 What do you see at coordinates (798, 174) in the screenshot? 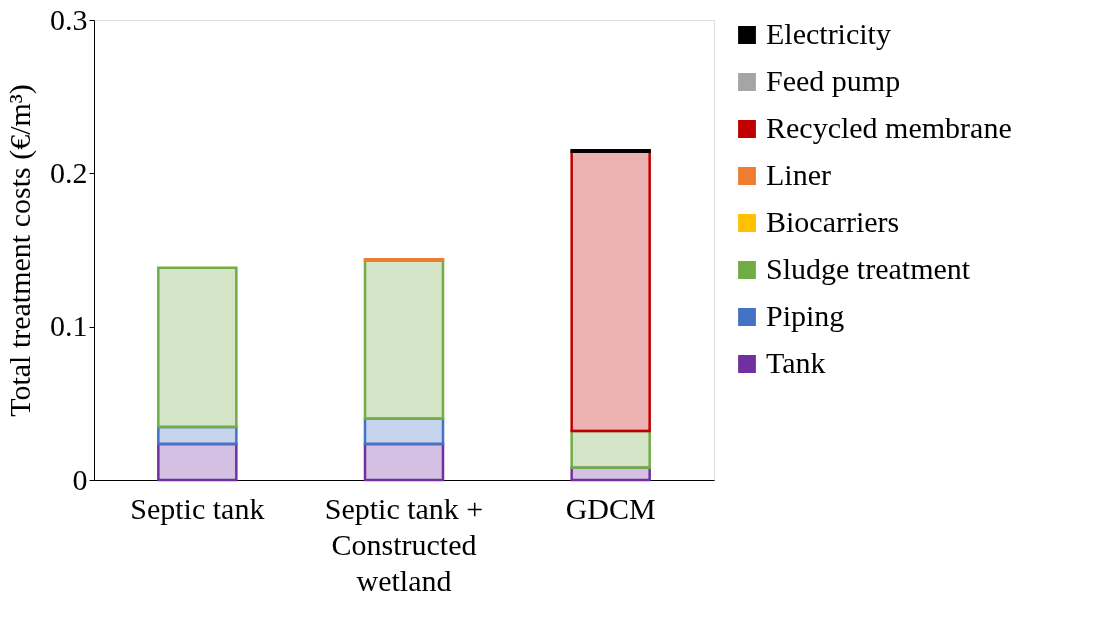
I see `legend-label: Liner` at bounding box center [798, 174].